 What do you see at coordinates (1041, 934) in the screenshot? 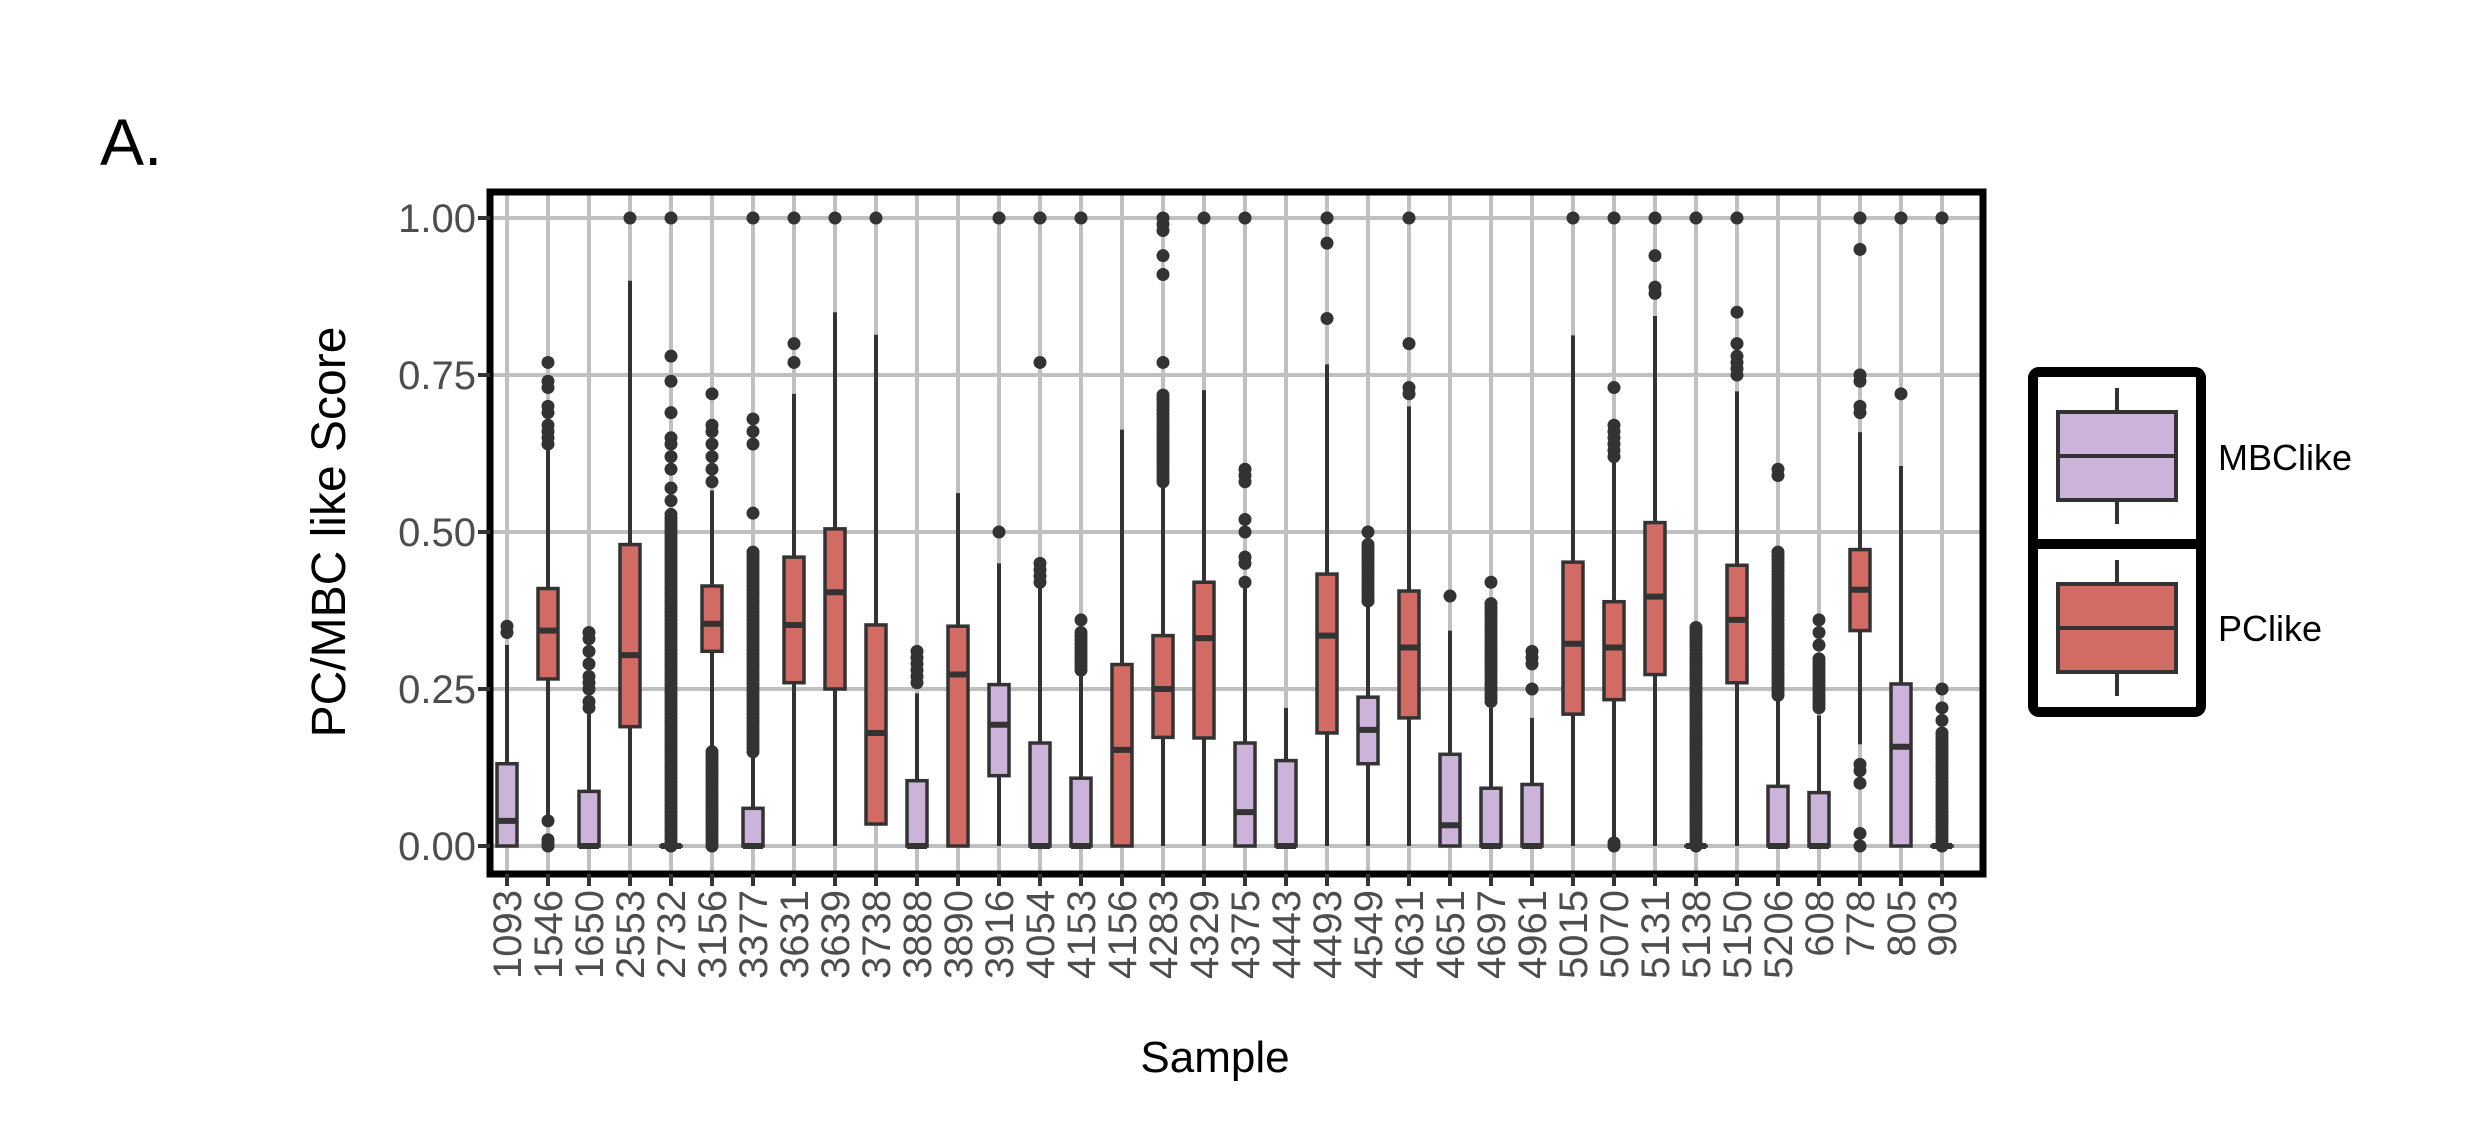
I see `x-tick-label: 4054` at bounding box center [1041, 934].